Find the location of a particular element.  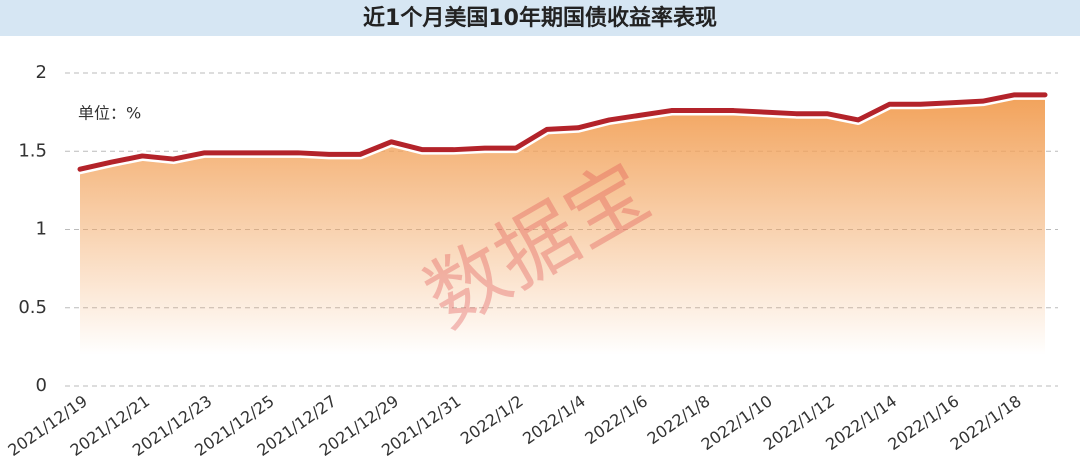

y-tick-label: 1 is located at coordinates (41, 229).